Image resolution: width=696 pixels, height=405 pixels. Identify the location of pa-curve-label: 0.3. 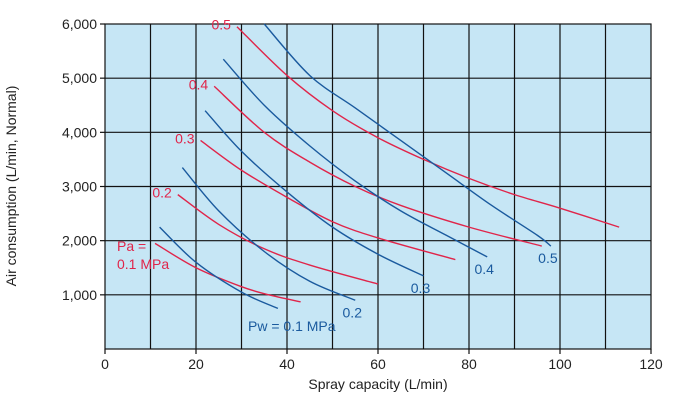
(185, 138).